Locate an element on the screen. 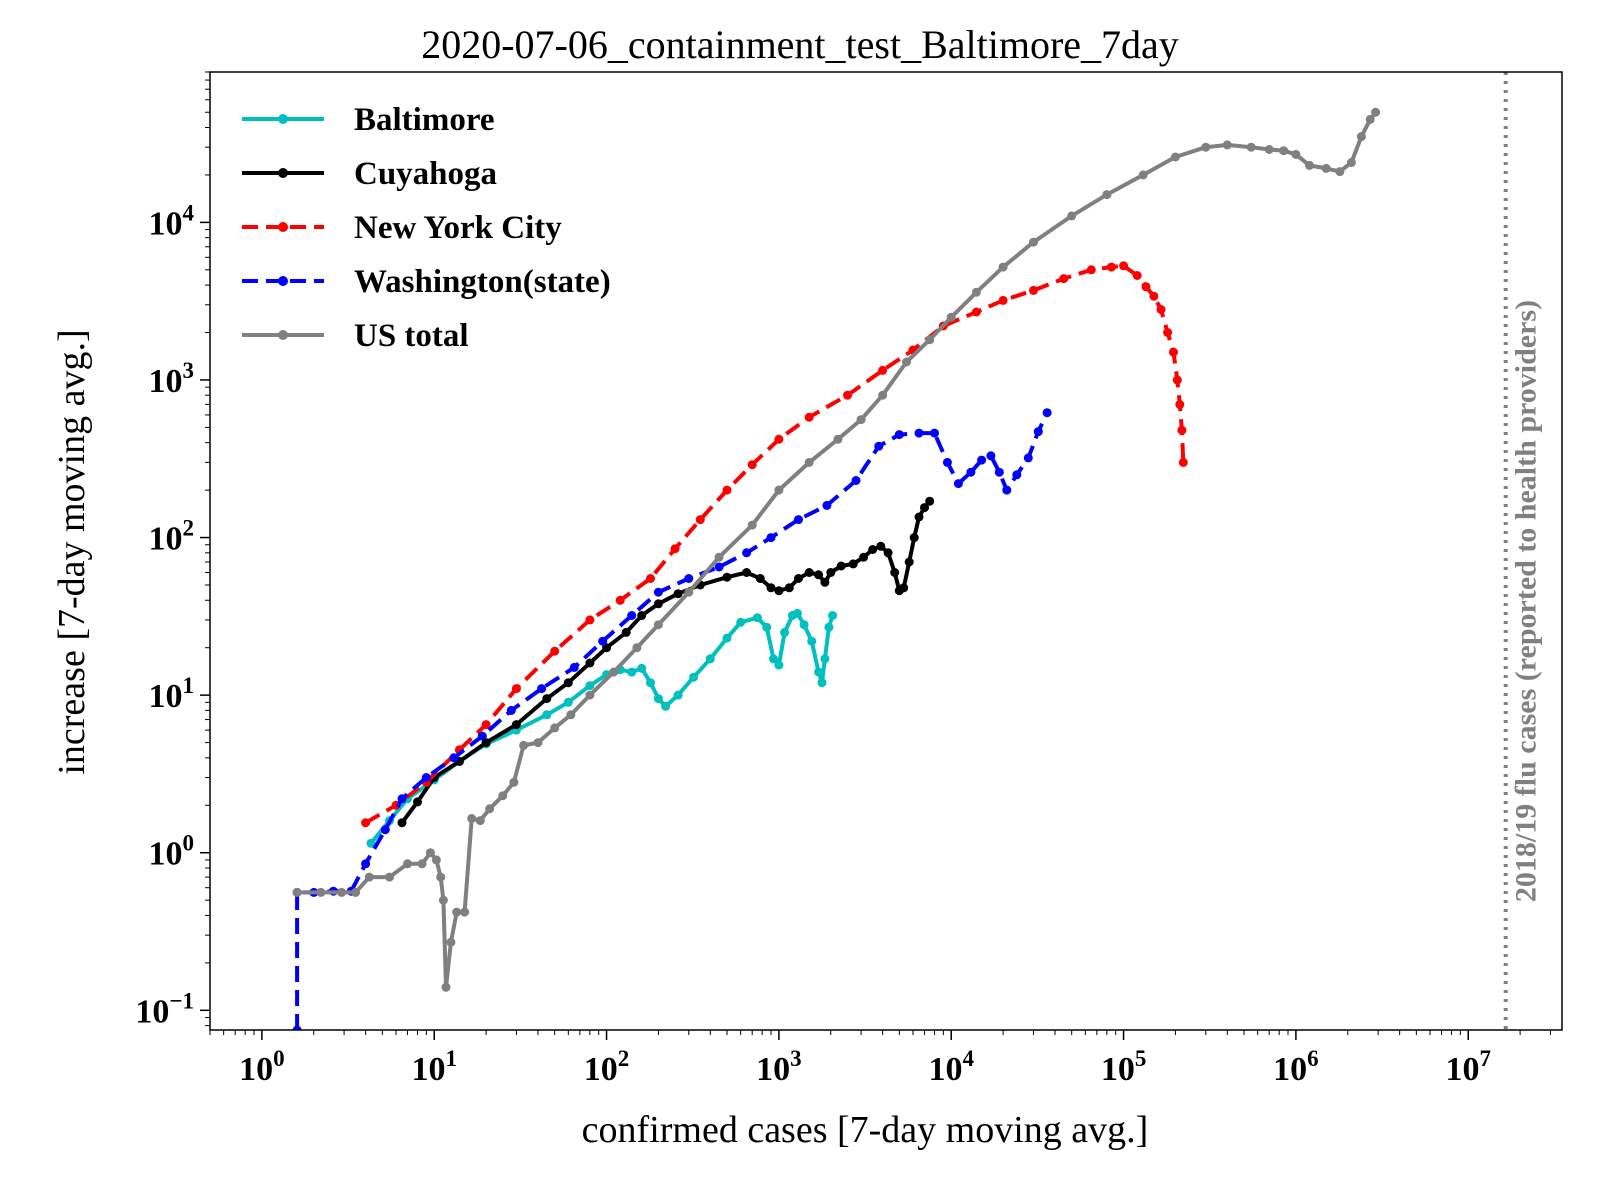 The image size is (1600, 1200). legend-entry-3: Washington(state) is located at coordinates (426, 282).